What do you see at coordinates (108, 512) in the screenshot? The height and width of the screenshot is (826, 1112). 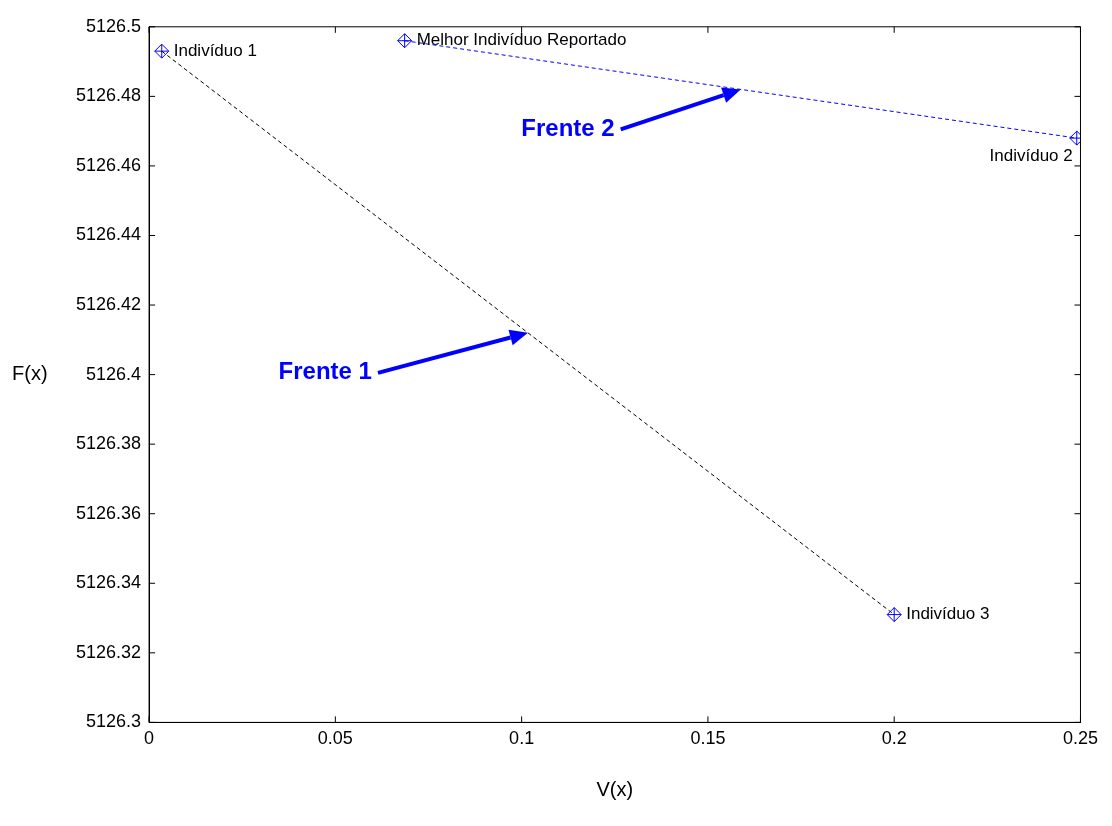 I see `y-tick-label: 5126.36` at bounding box center [108, 512].